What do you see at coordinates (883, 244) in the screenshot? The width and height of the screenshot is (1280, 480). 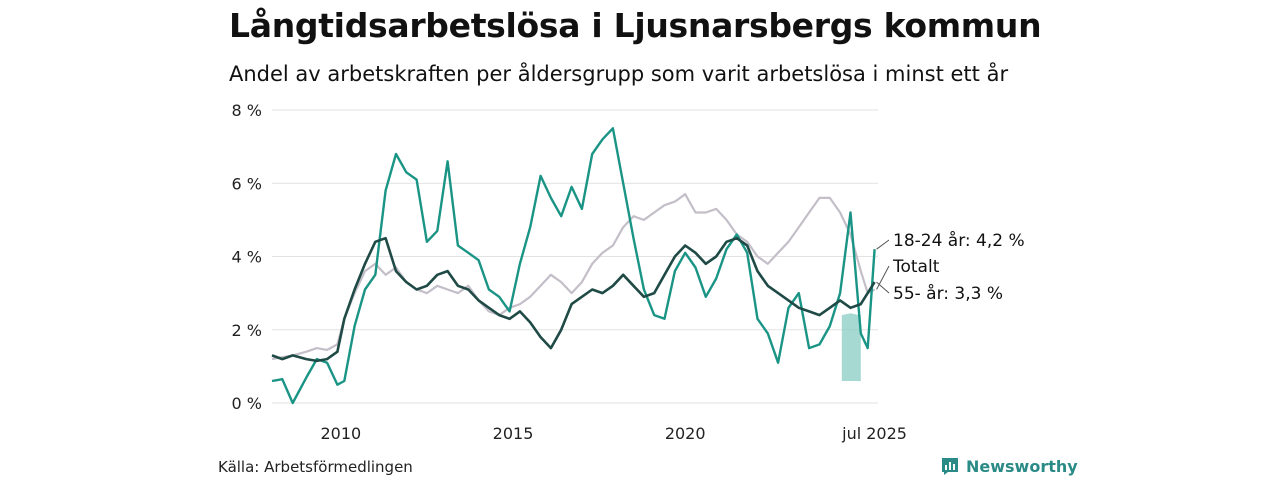 I see `label-leader-youth` at bounding box center [883, 244].